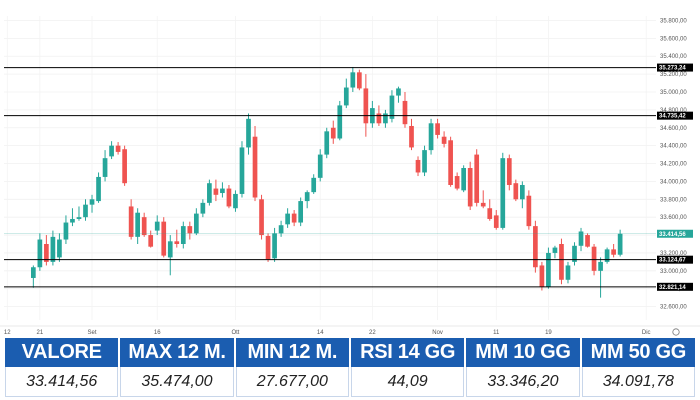  I want to click on price-tag-label: 34.735,42, so click(672, 117).